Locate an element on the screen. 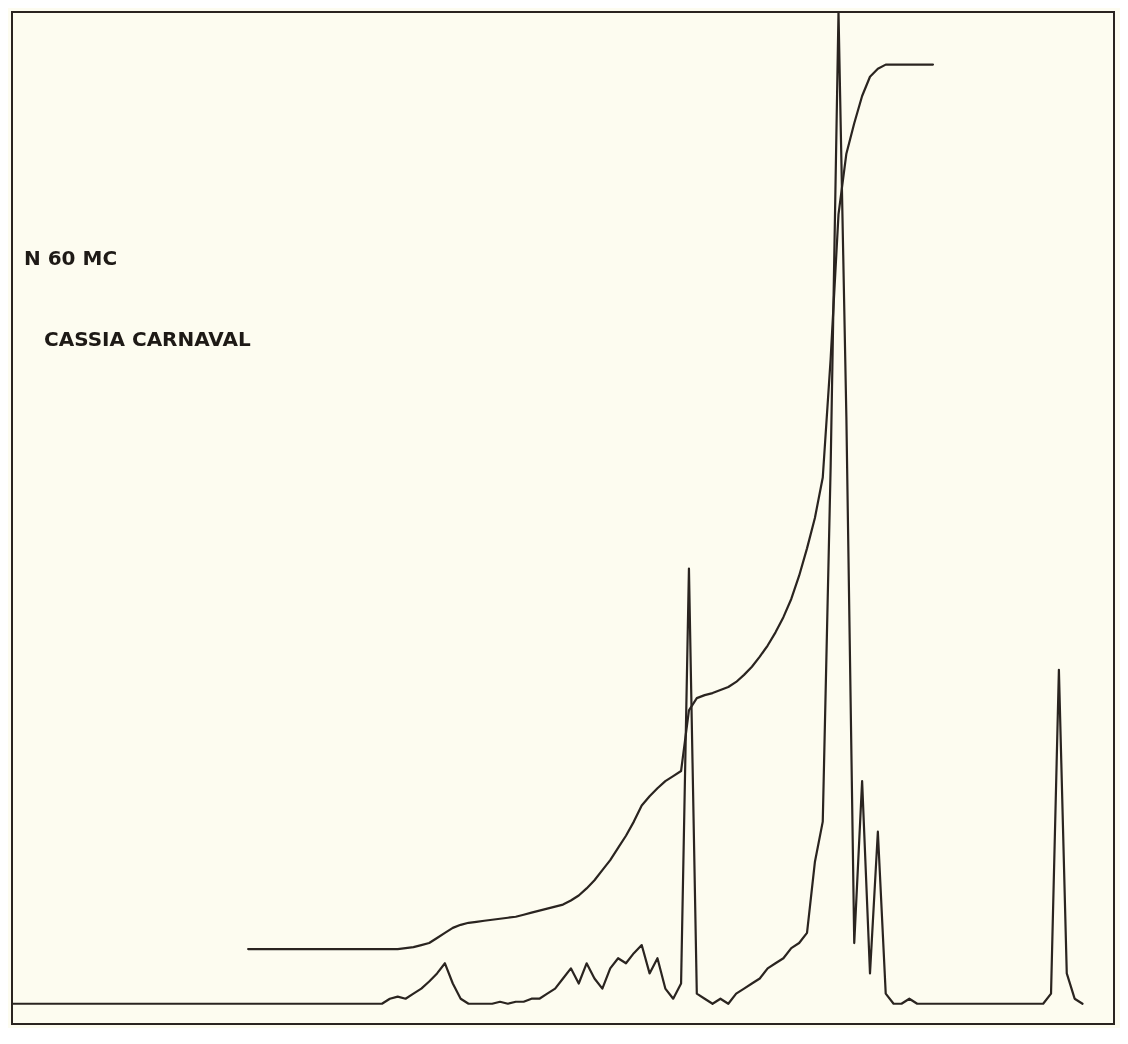 This screenshot has width=1128, height=1044. annotation: CASSIA CARNAVAL is located at coordinates (147, 338).